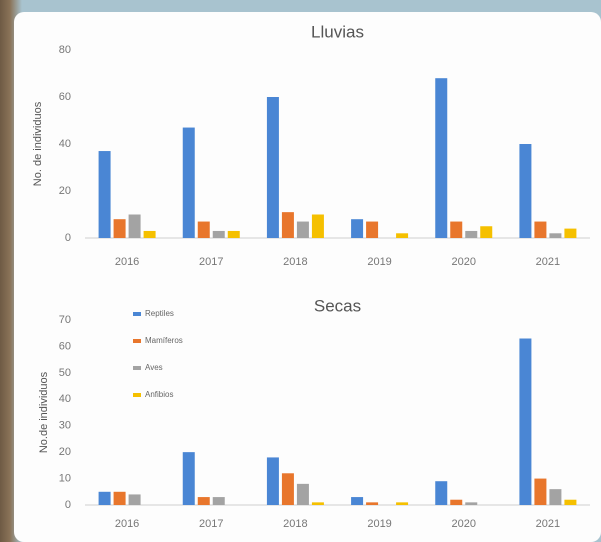 The image size is (601, 542). Describe the element at coordinates (337, 305) in the screenshot. I see `chart-title: Secas` at that location.